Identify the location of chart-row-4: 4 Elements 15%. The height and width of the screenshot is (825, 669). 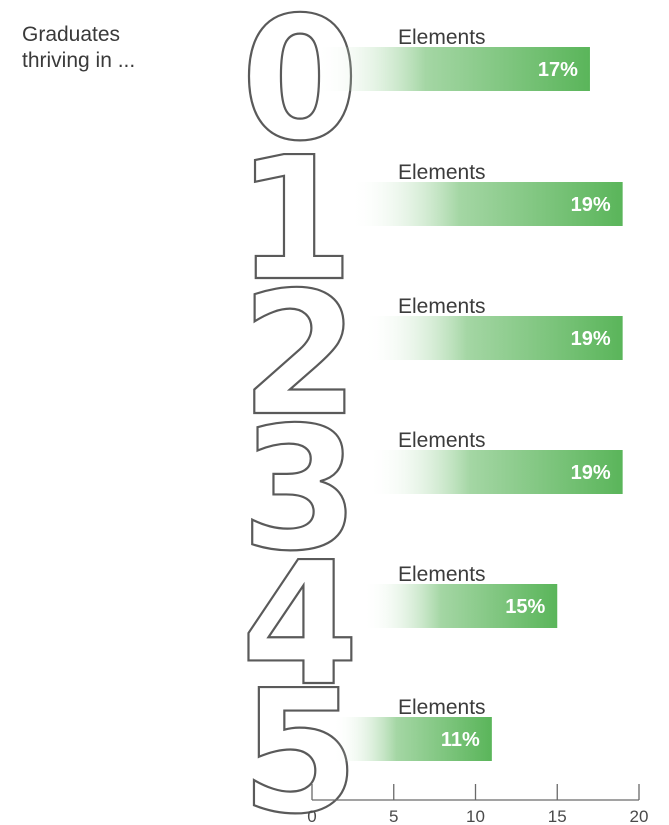
(399, 625).